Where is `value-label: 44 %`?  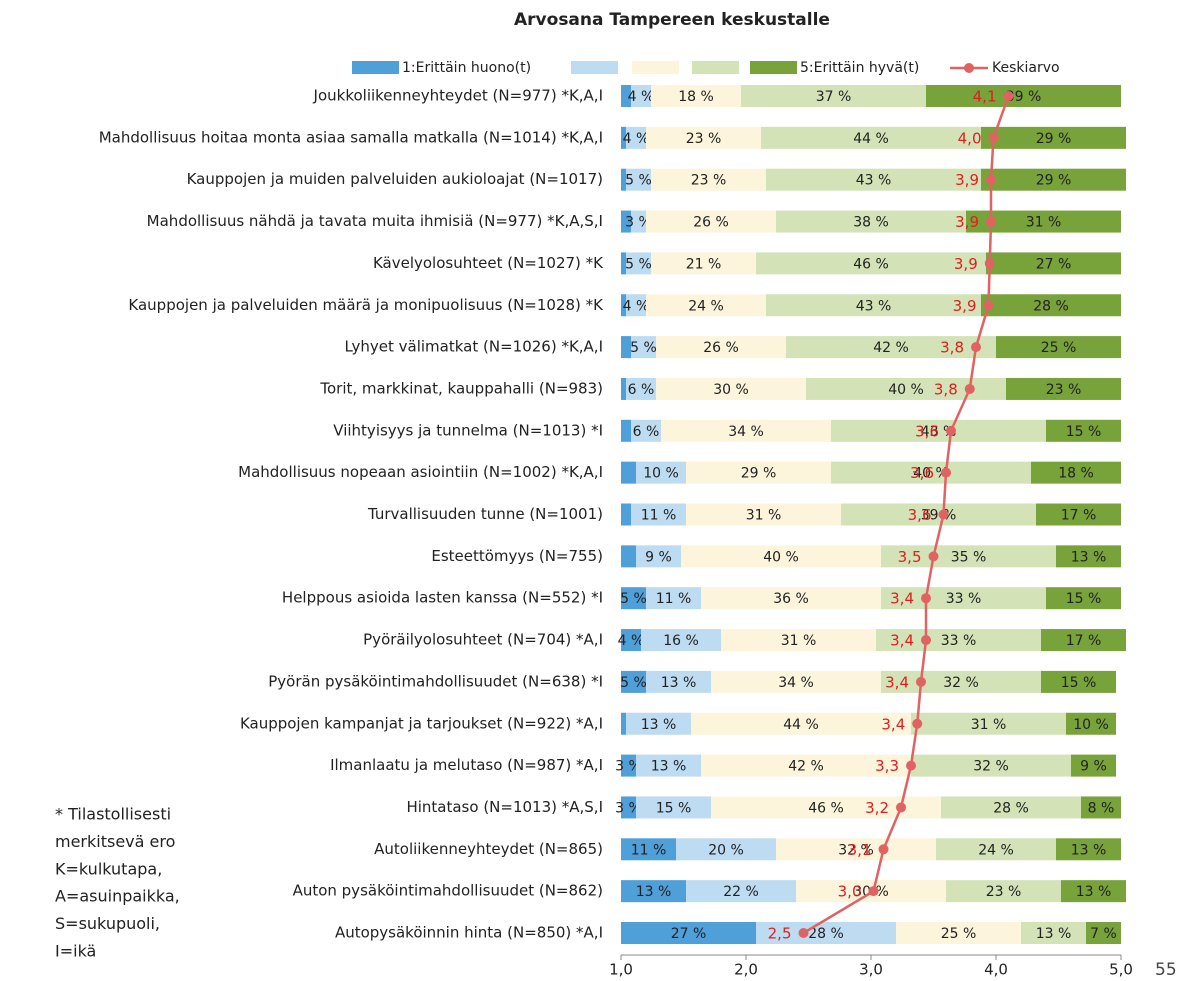
value-label: 44 % is located at coordinates (871, 139).